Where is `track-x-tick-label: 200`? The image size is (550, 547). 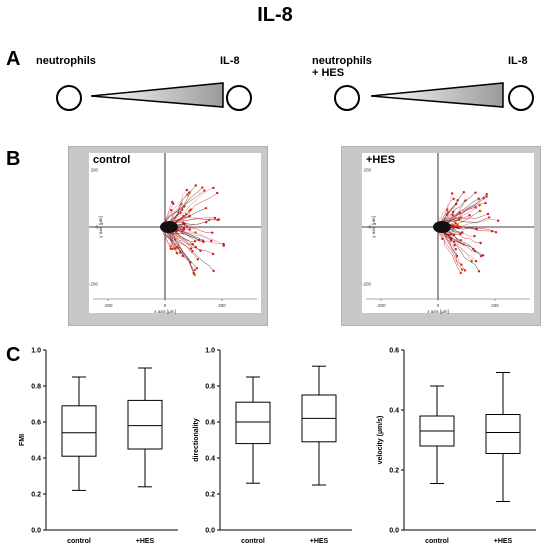 track-x-tick-label: 200 is located at coordinates (495, 305).